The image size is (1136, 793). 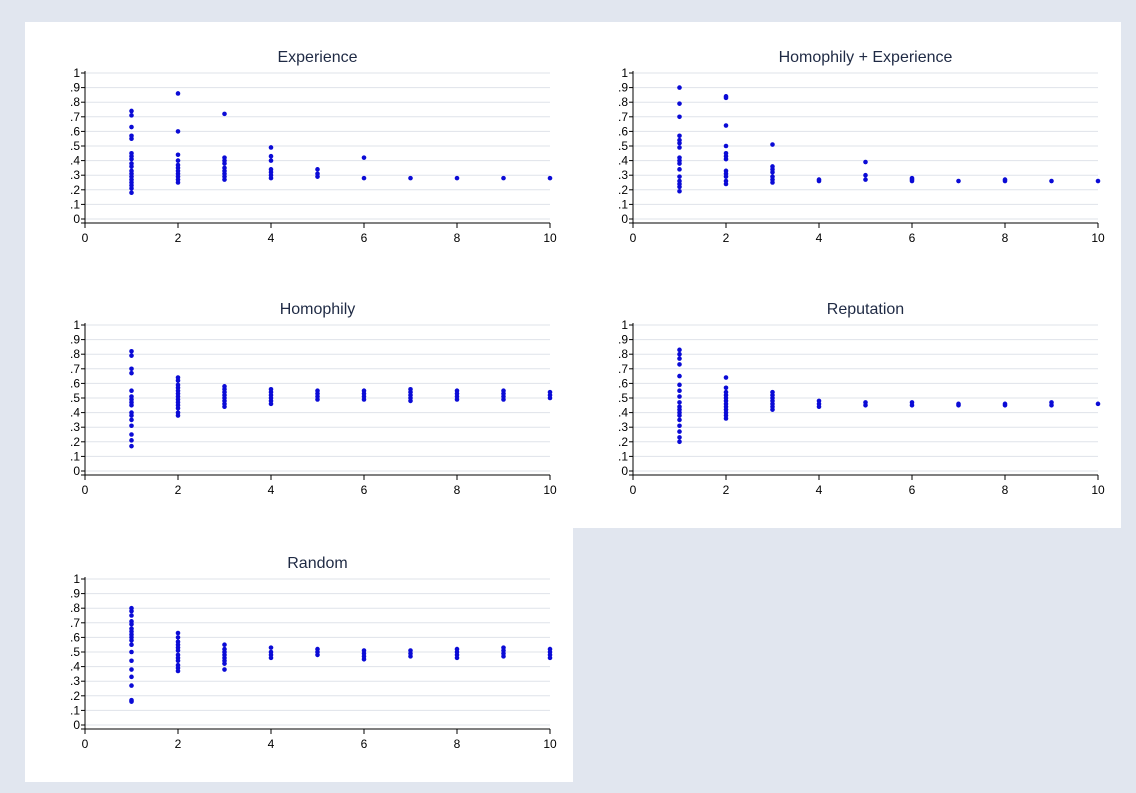 I want to click on chart-title: Homophily + Experience, so click(x=866, y=57).